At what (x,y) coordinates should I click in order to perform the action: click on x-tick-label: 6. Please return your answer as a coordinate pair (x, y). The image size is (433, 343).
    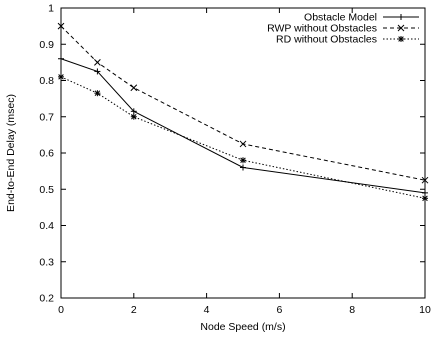
    Looking at the image, I should click on (279, 310).